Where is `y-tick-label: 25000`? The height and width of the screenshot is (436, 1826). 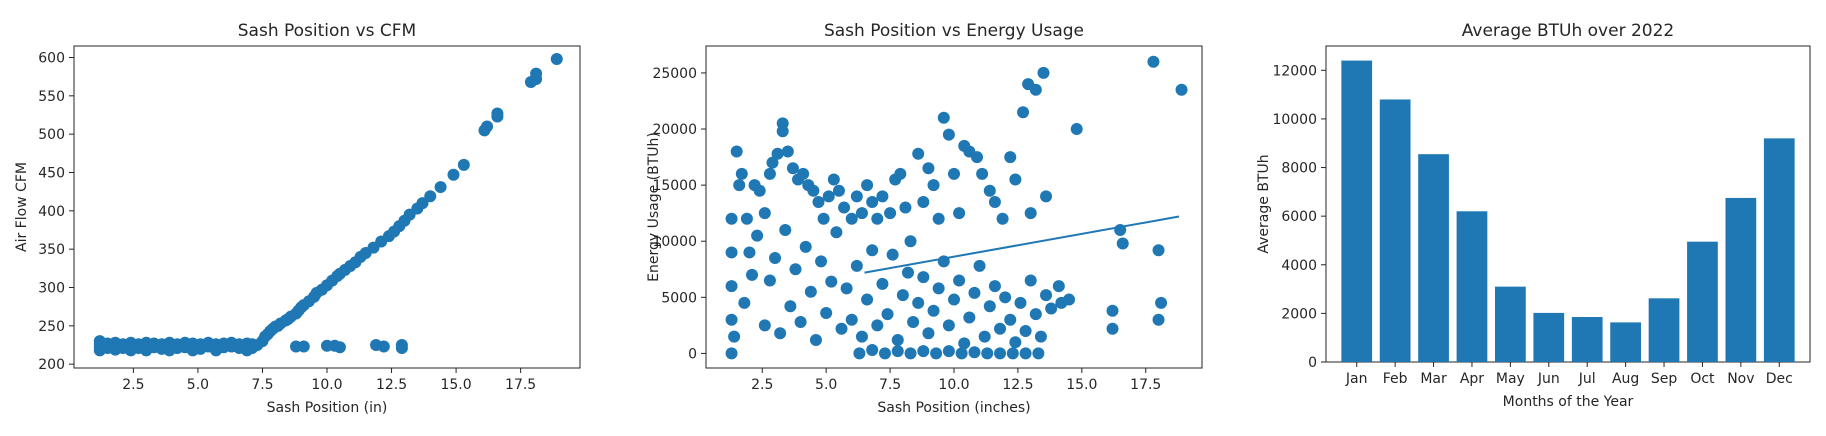
y-tick-label: 25000 is located at coordinates (674, 74).